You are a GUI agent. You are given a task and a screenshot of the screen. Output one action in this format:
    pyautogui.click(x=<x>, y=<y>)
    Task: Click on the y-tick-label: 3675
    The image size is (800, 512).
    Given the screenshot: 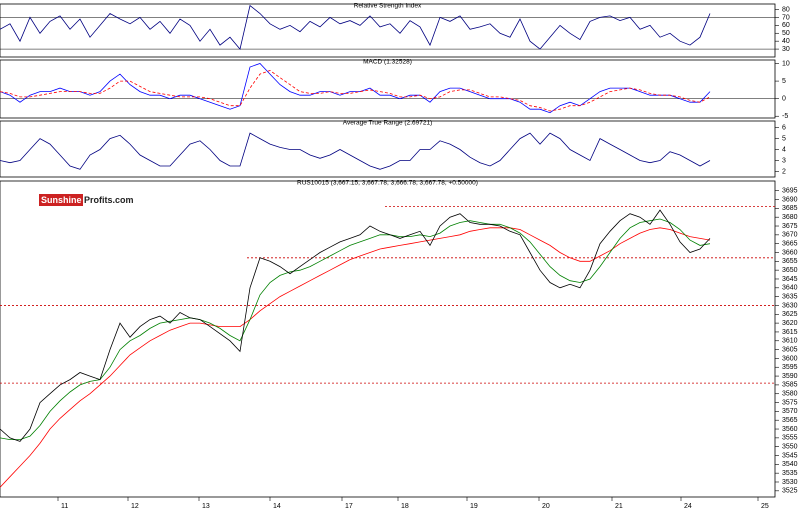 What is the action you would take?
    pyautogui.click(x=790, y=226)
    